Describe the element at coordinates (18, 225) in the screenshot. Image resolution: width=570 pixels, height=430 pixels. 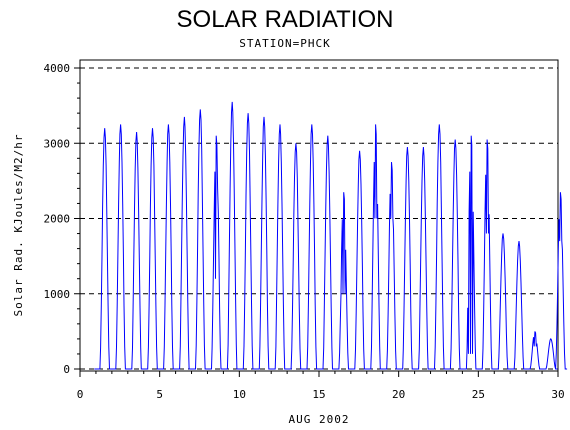
I see `y-axis-label: Solar Rad. KJoules/M2/hr` at that location.